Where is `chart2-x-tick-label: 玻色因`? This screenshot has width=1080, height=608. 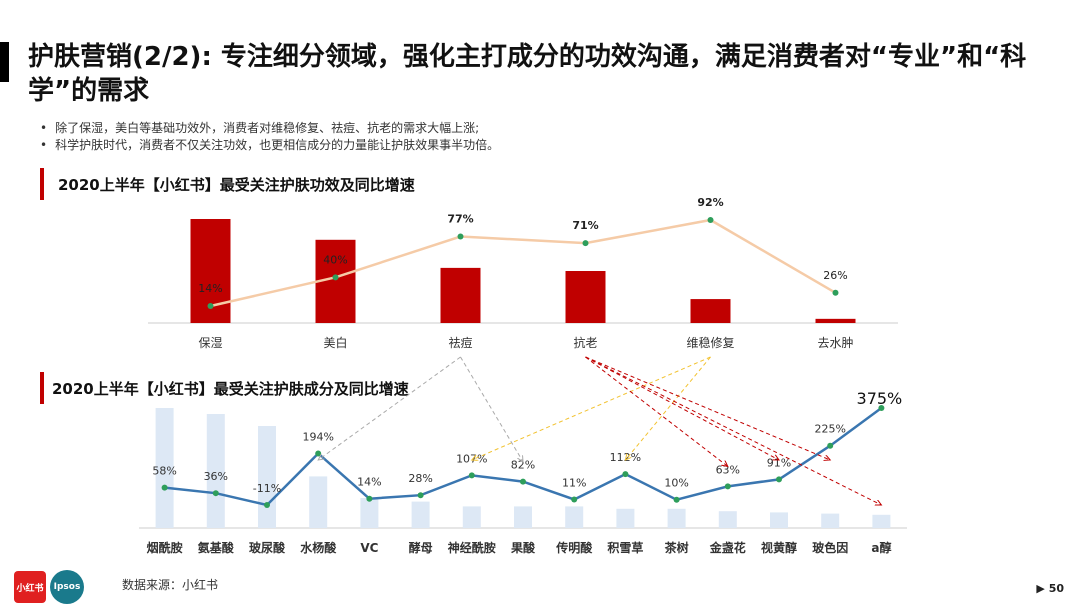
chart2-x-tick-label: 玻色因 is located at coordinates (830, 547).